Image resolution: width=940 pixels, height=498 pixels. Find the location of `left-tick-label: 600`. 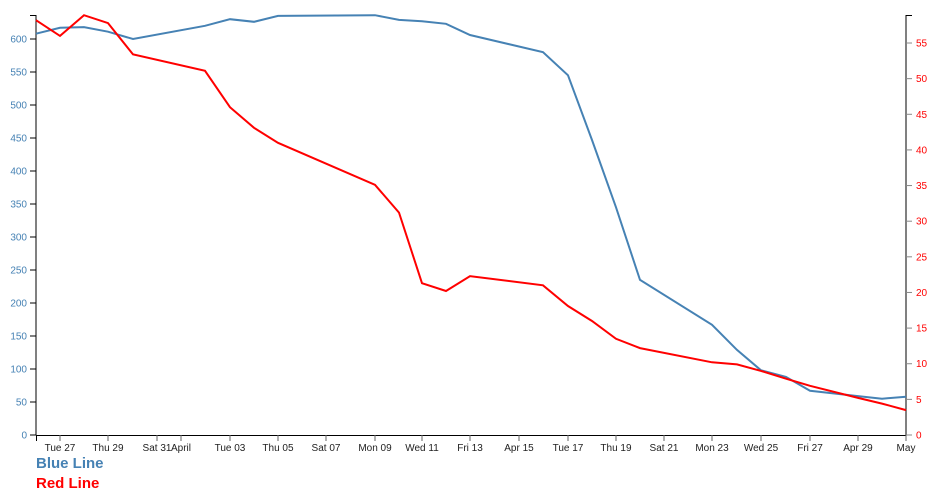

left-tick-label: 600 is located at coordinates (18, 40).